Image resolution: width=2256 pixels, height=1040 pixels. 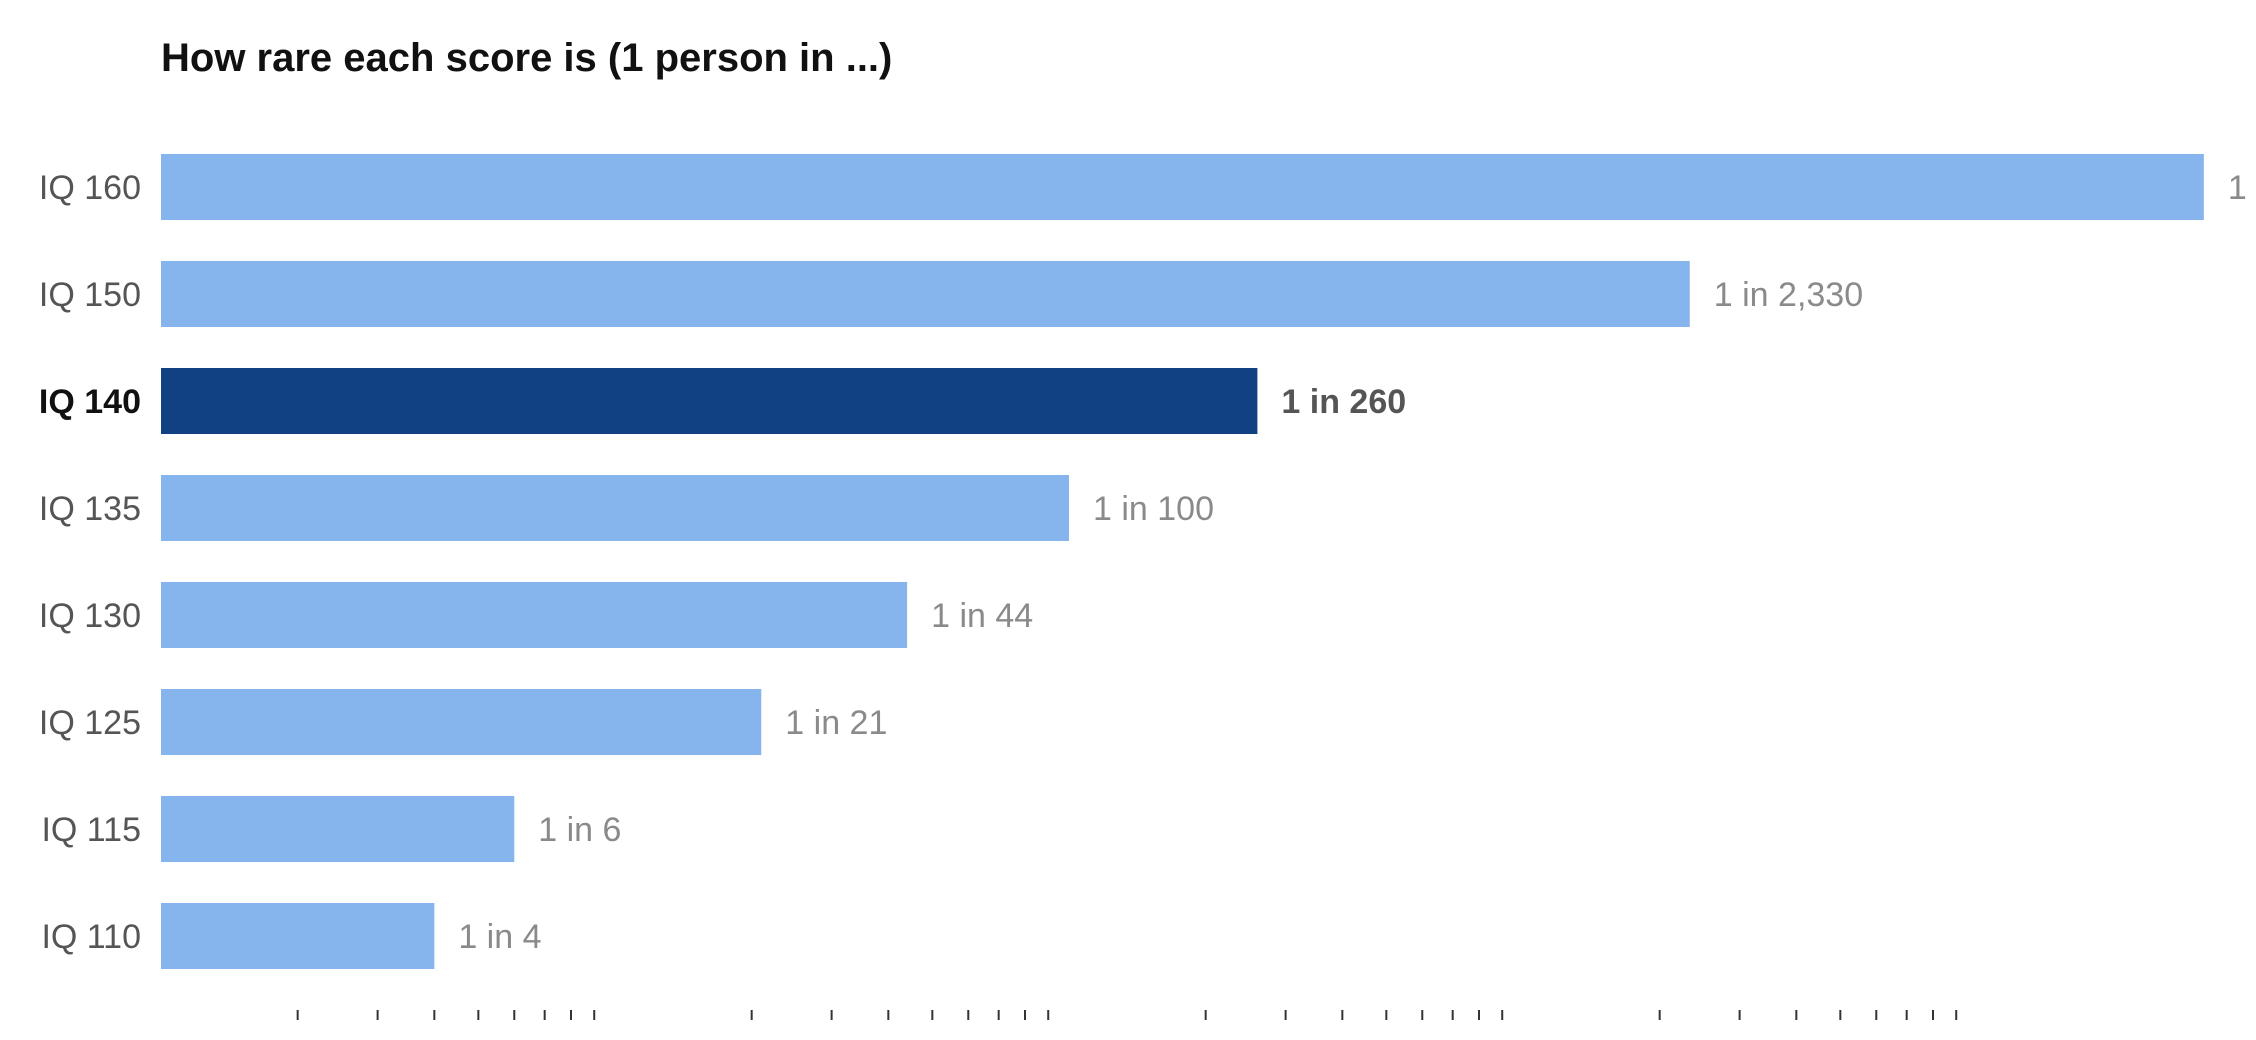 What do you see at coordinates (90, 616) in the screenshot?
I see `category-label: IQ 130` at bounding box center [90, 616].